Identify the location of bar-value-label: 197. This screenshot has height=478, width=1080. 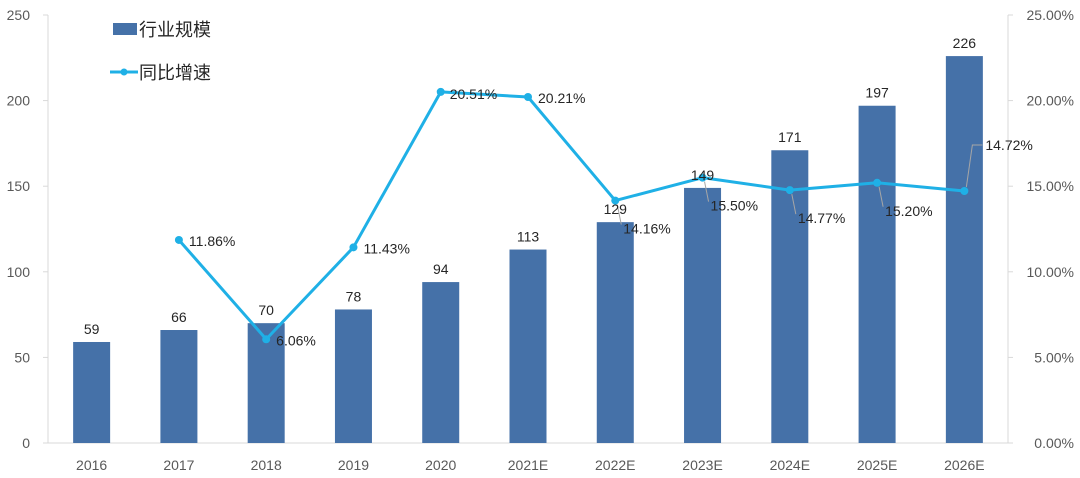
(877, 93).